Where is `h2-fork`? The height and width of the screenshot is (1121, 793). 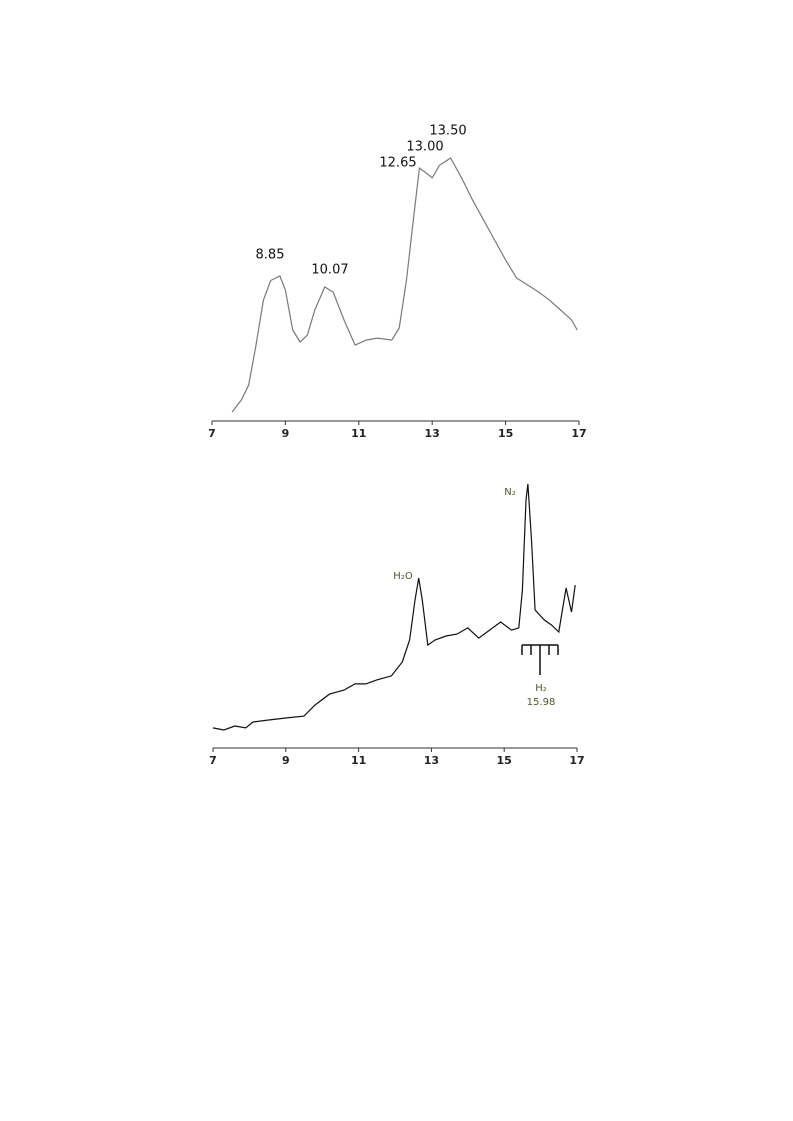
h2-fork is located at coordinates (540, 659).